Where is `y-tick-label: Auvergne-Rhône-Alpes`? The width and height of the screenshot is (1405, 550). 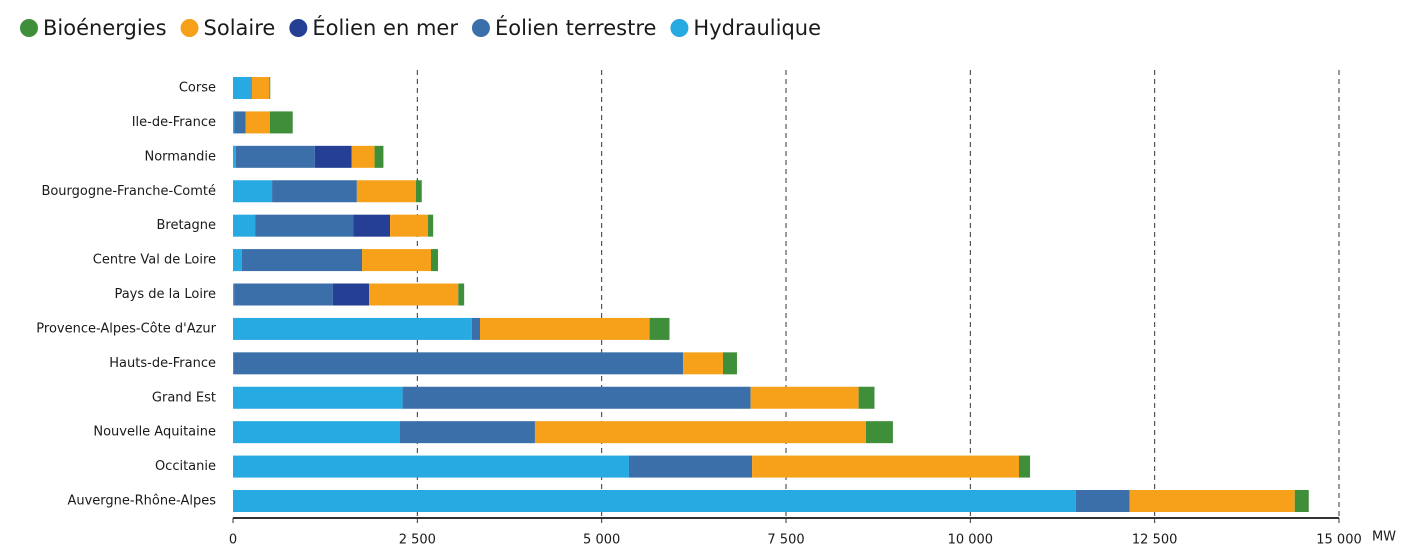 y-tick-label: Auvergne-Rhône-Alpes is located at coordinates (141, 501).